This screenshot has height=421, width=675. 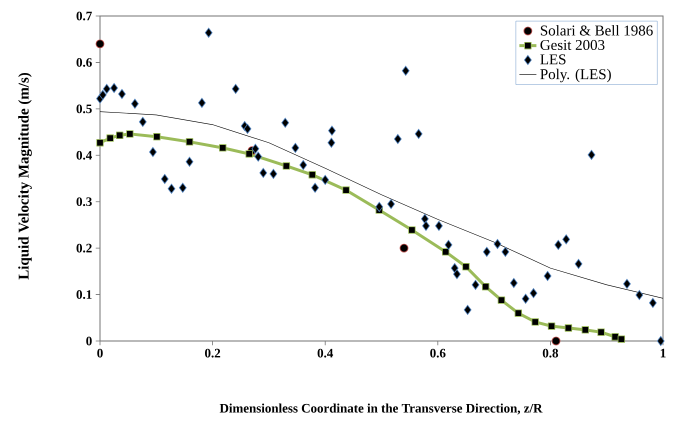 What do you see at coordinates (84, 201) in the screenshot?
I see `y-tick-label: 0.3` at bounding box center [84, 201].